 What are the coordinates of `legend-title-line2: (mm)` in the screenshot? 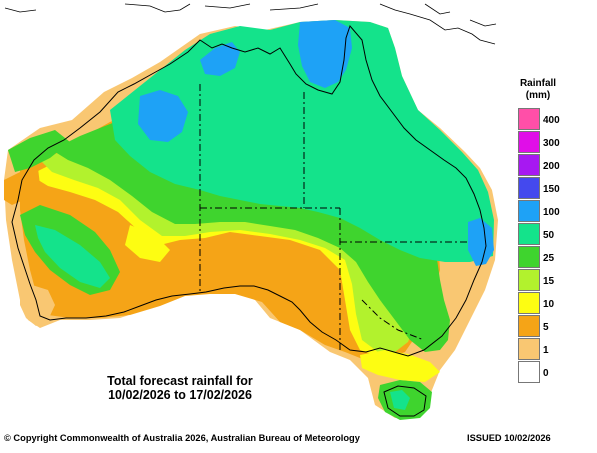 It's located at (538, 95).